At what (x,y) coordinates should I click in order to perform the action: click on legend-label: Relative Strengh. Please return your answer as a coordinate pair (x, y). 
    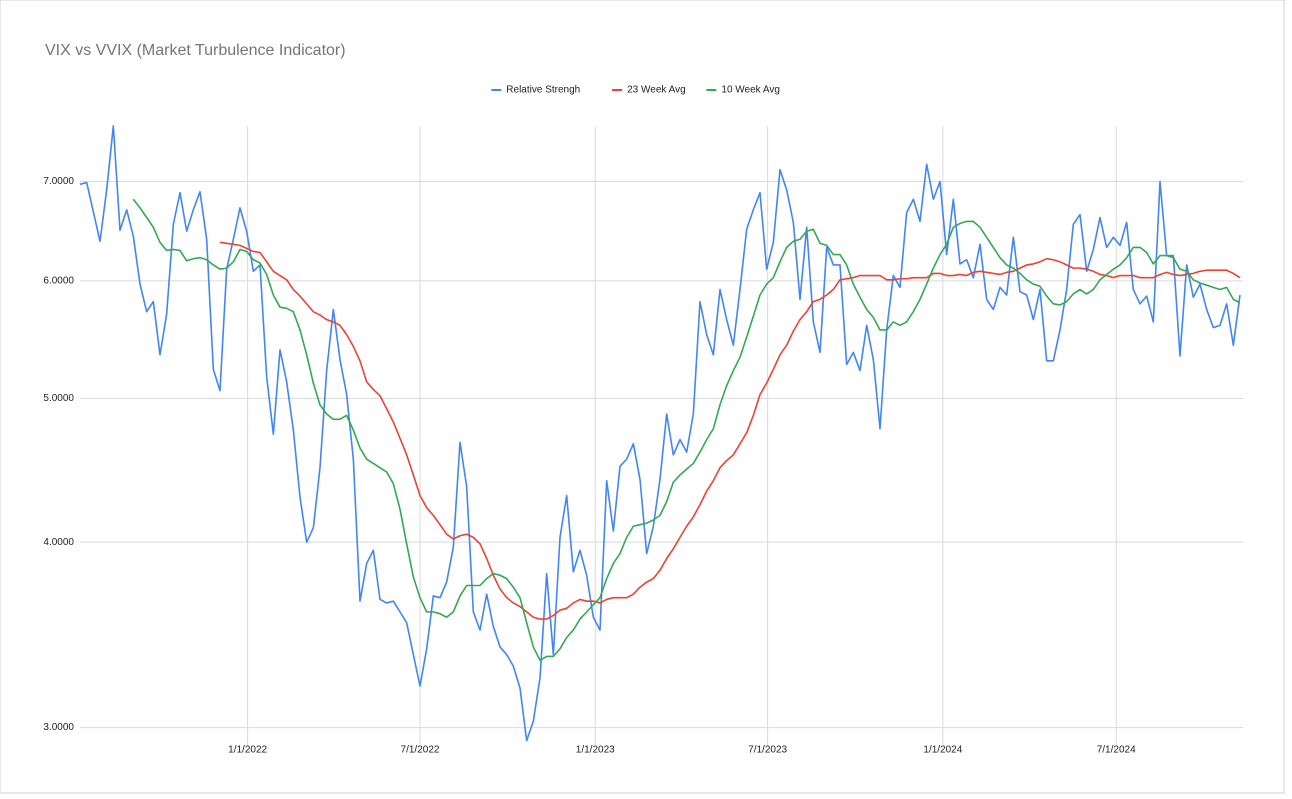
    Looking at the image, I should click on (543, 90).